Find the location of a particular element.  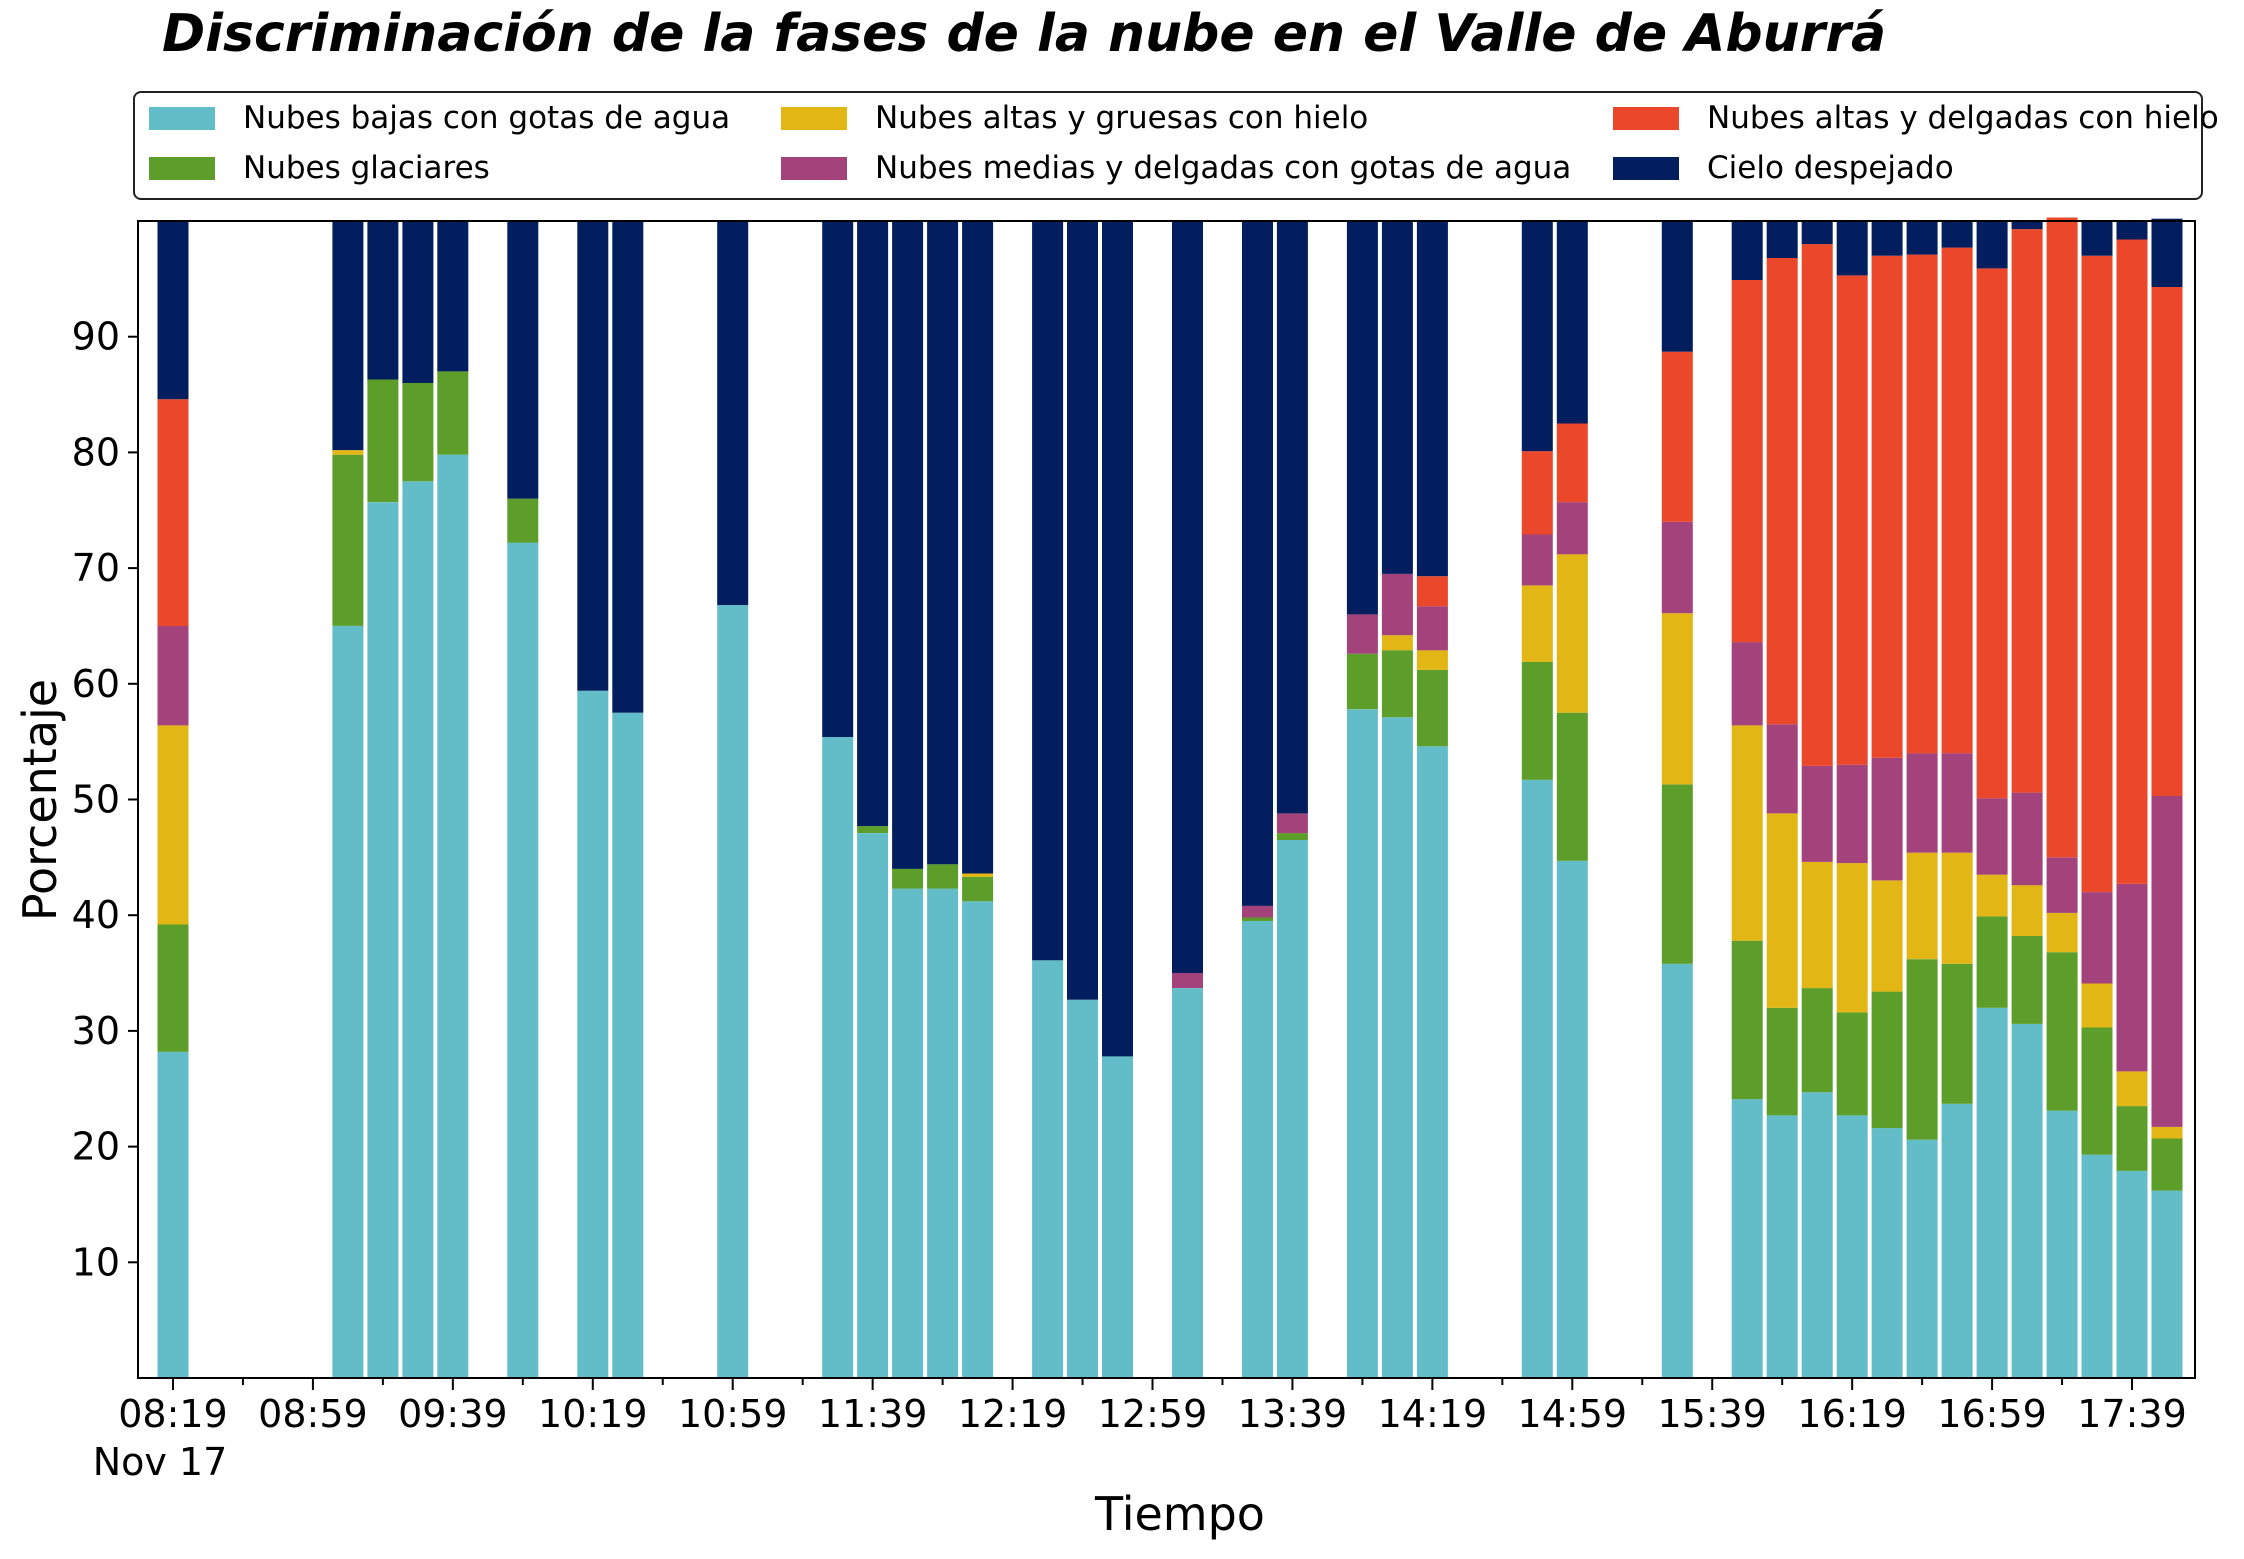

x-tick-label: 12:19 is located at coordinates (1013, 1414).